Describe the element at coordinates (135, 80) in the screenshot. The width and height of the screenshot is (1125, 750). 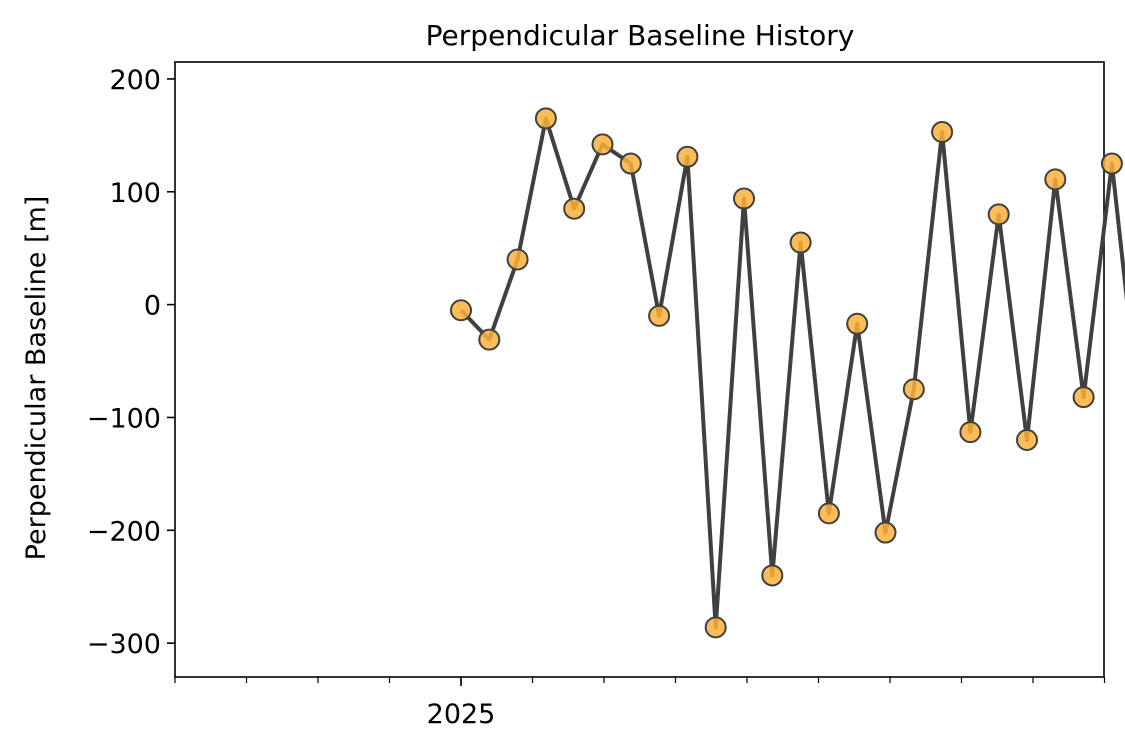
I see `y-tick-label: 200` at that location.